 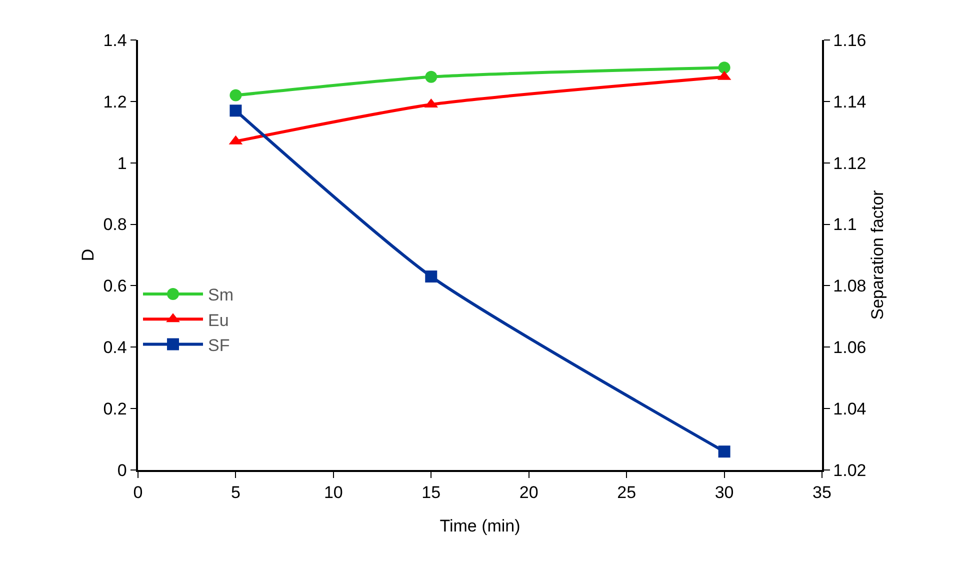 What do you see at coordinates (122, 470) in the screenshot?
I see `y-tick-label: 0` at bounding box center [122, 470].